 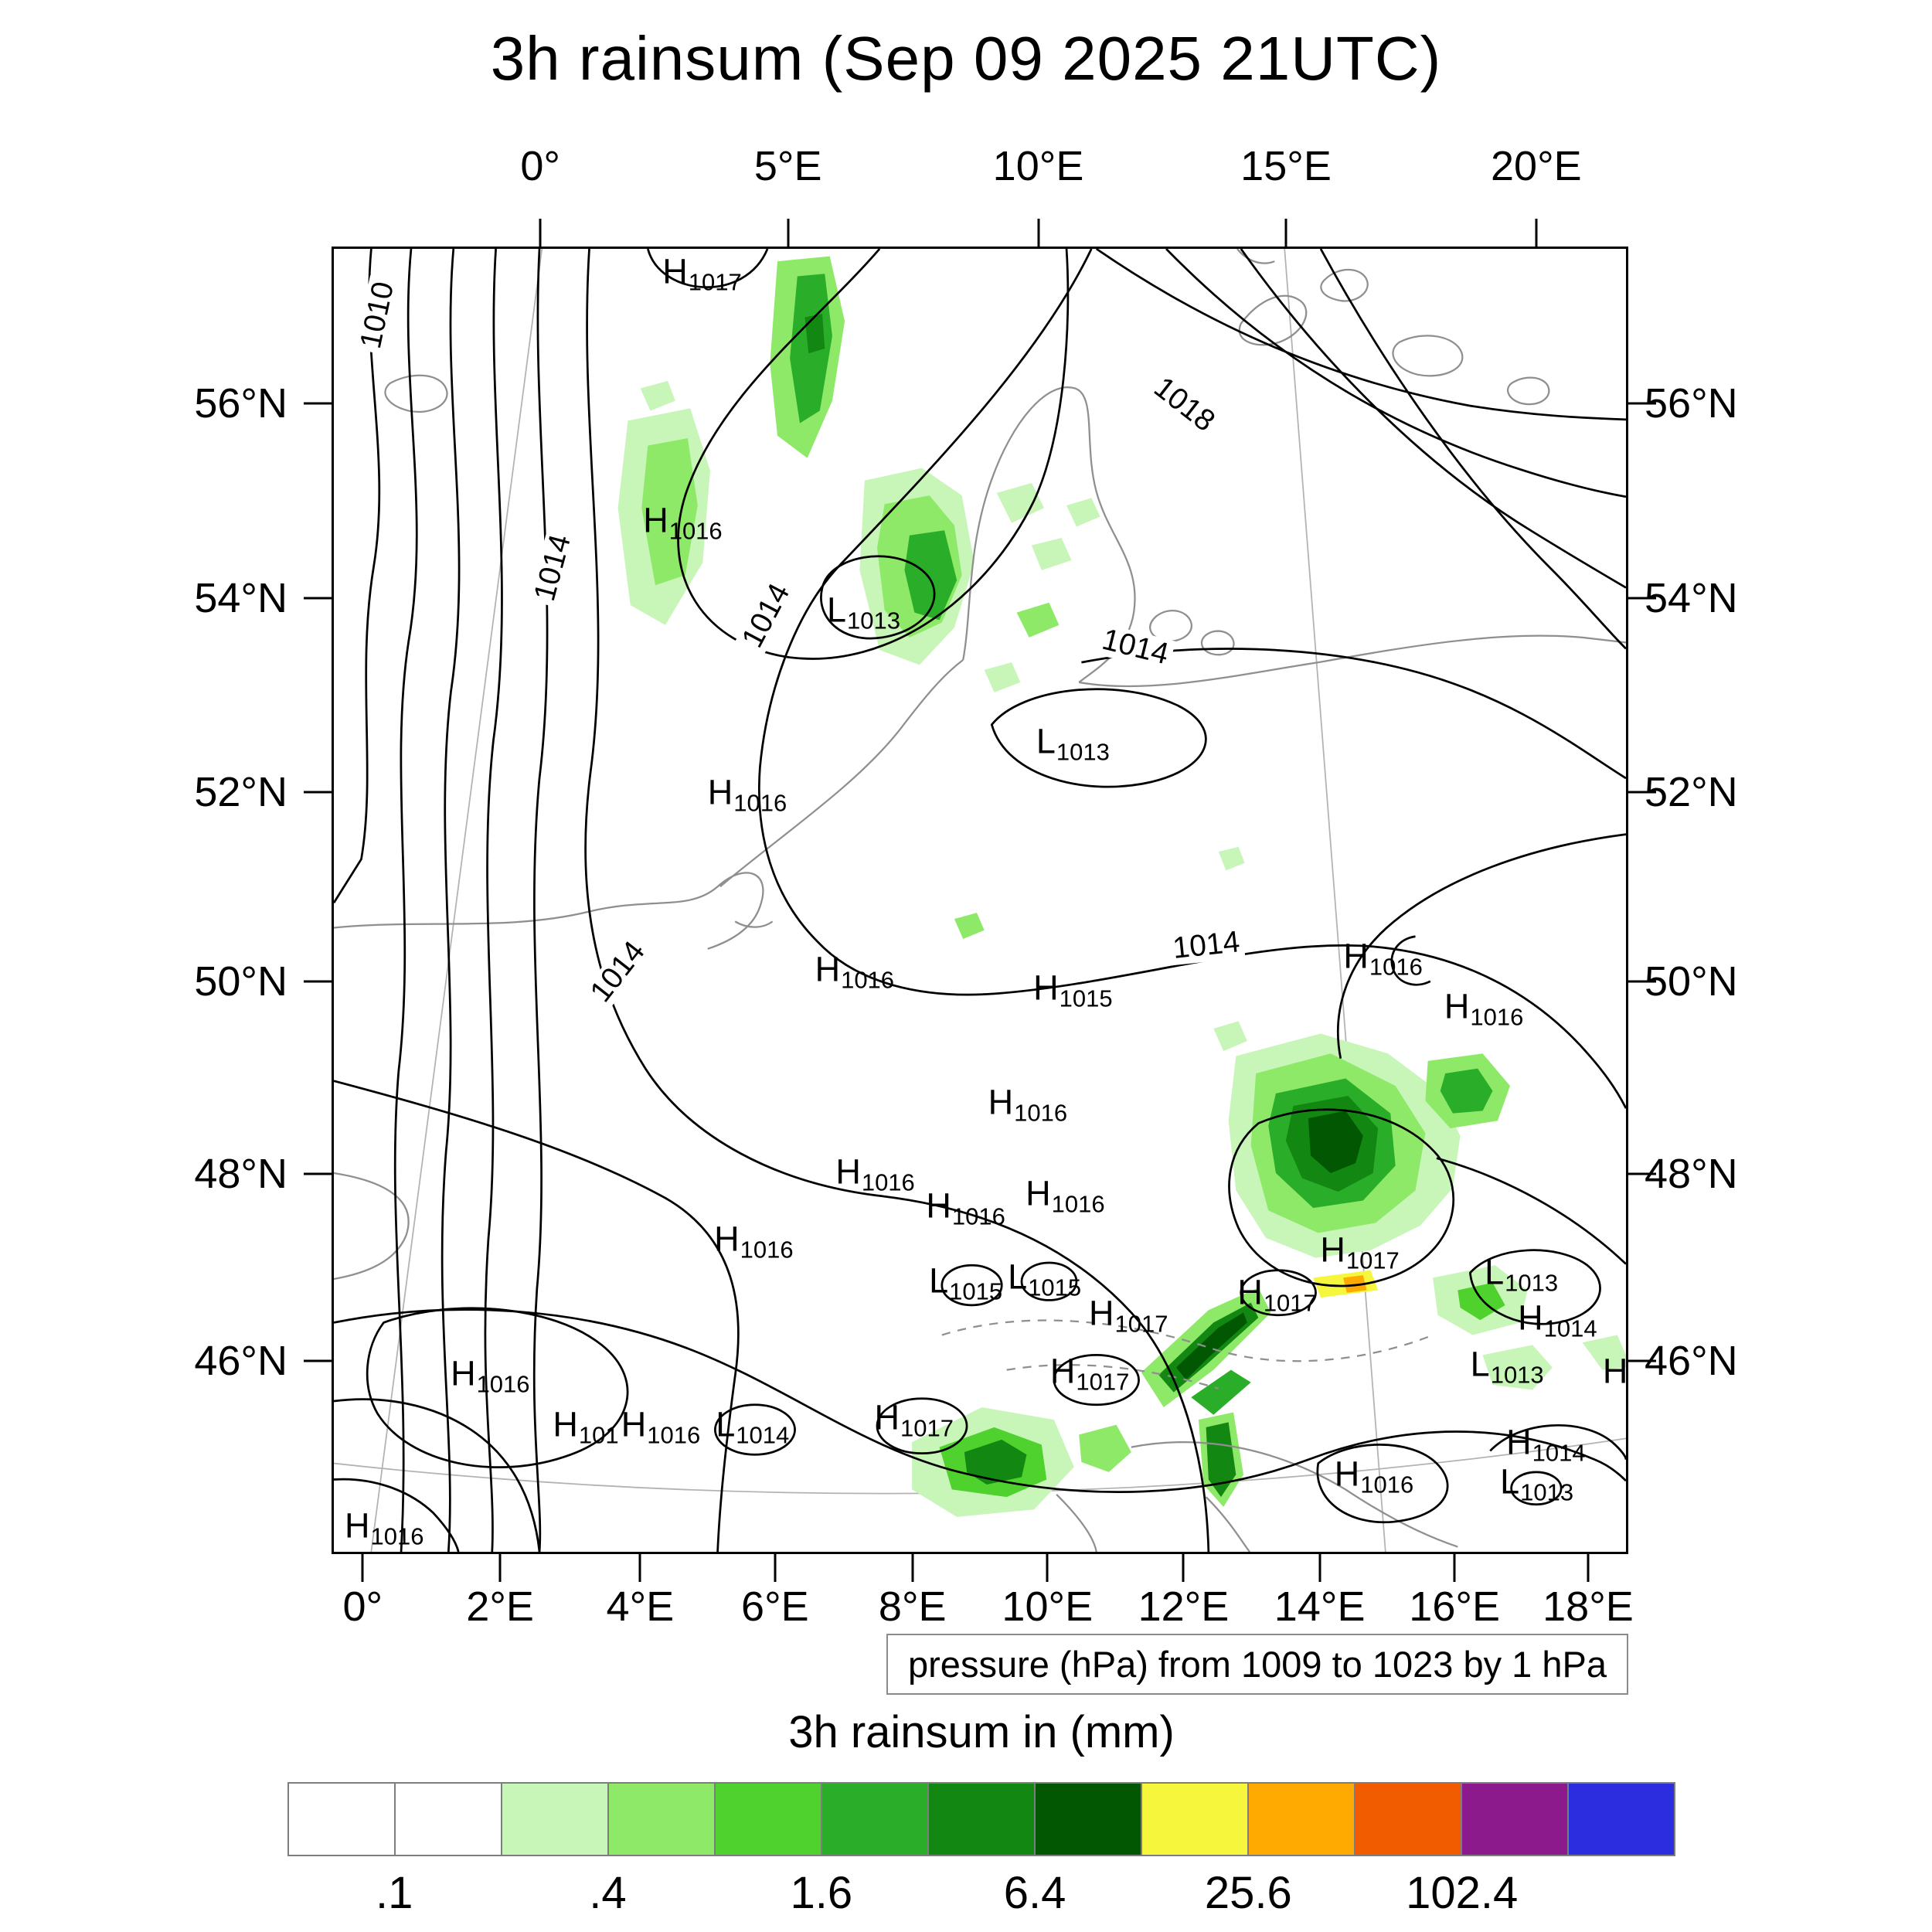 What do you see at coordinates (1454, 1607) in the screenshot?
I see `axis-label-bottom: 16°E` at bounding box center [1454, 1607].